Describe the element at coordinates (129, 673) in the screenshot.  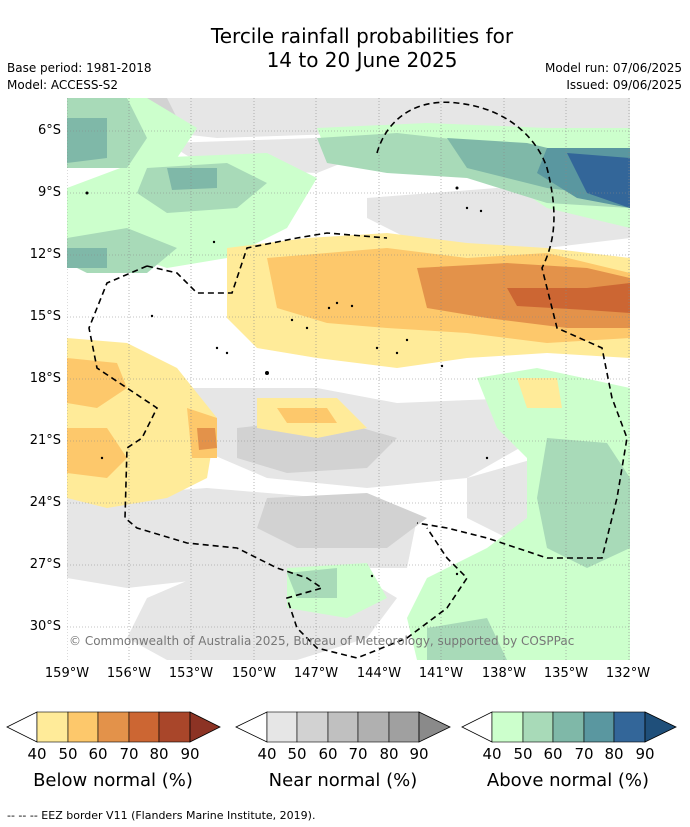
I see `lon-label: 156°W` at that location.